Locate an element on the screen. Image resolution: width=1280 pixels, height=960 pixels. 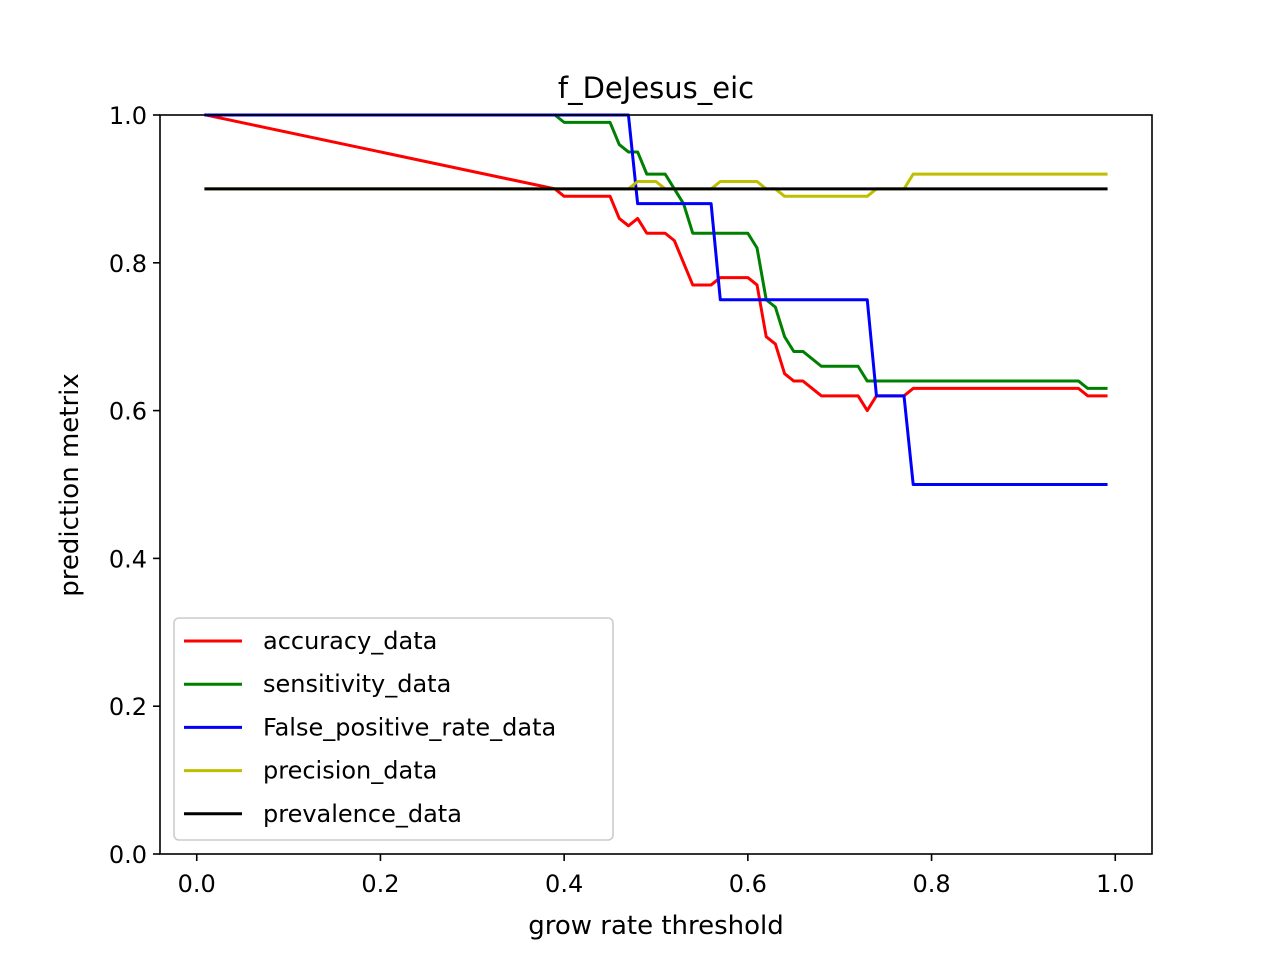
legend-label-precision-data: precision_data is located at coordinates (350, 771).